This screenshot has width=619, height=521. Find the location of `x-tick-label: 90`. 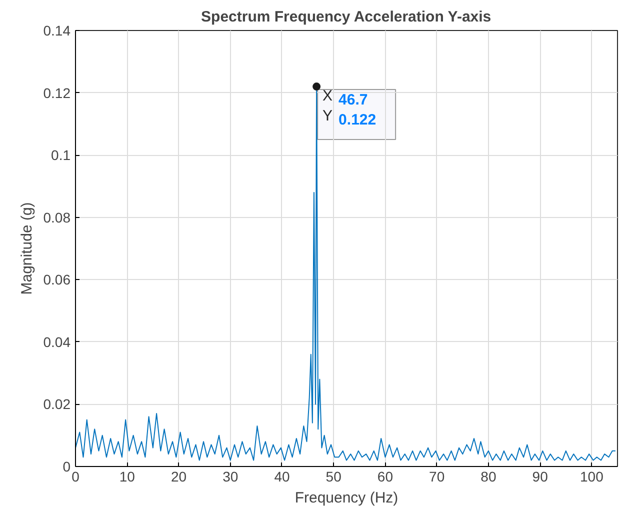

x-tick-label: 90 is located at coordinates (540, 476).